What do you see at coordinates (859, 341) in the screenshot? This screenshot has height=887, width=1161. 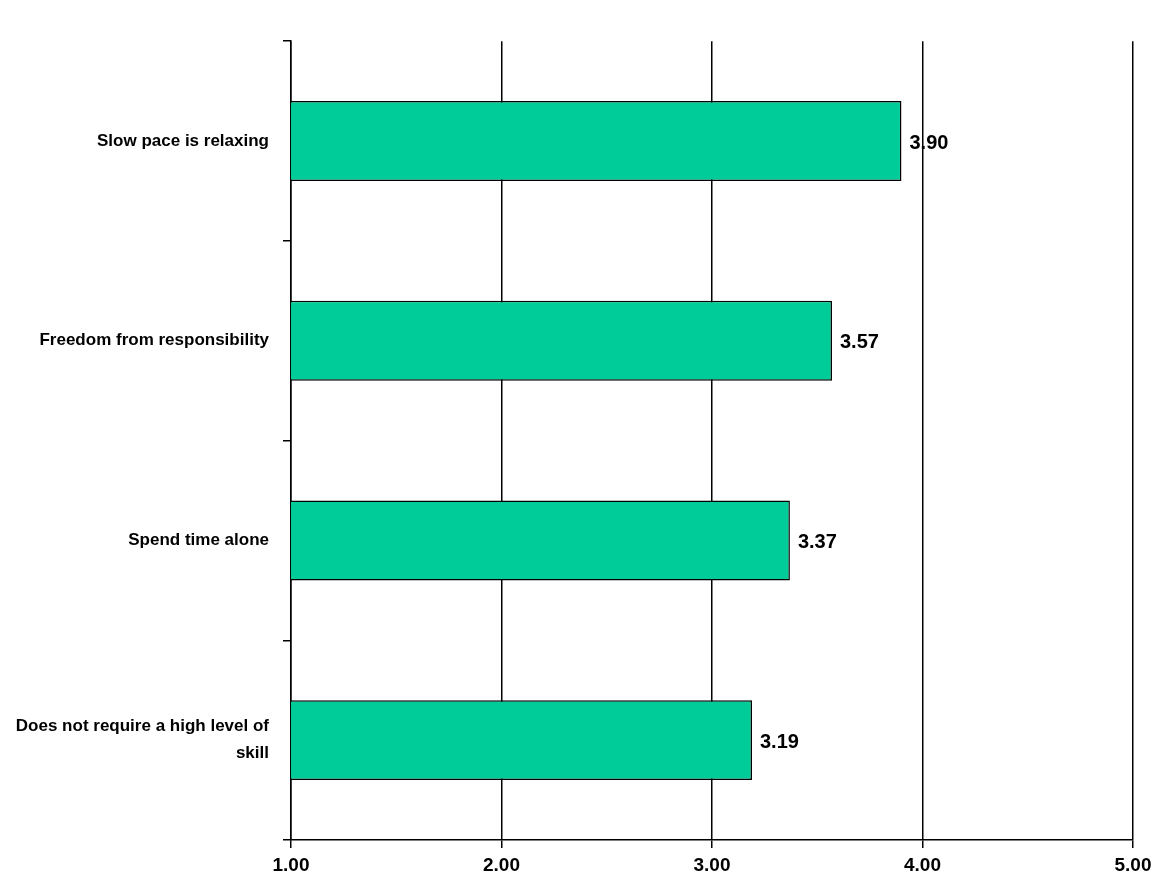 I see `data-label: 3.57` at bounding box center [859, 341].